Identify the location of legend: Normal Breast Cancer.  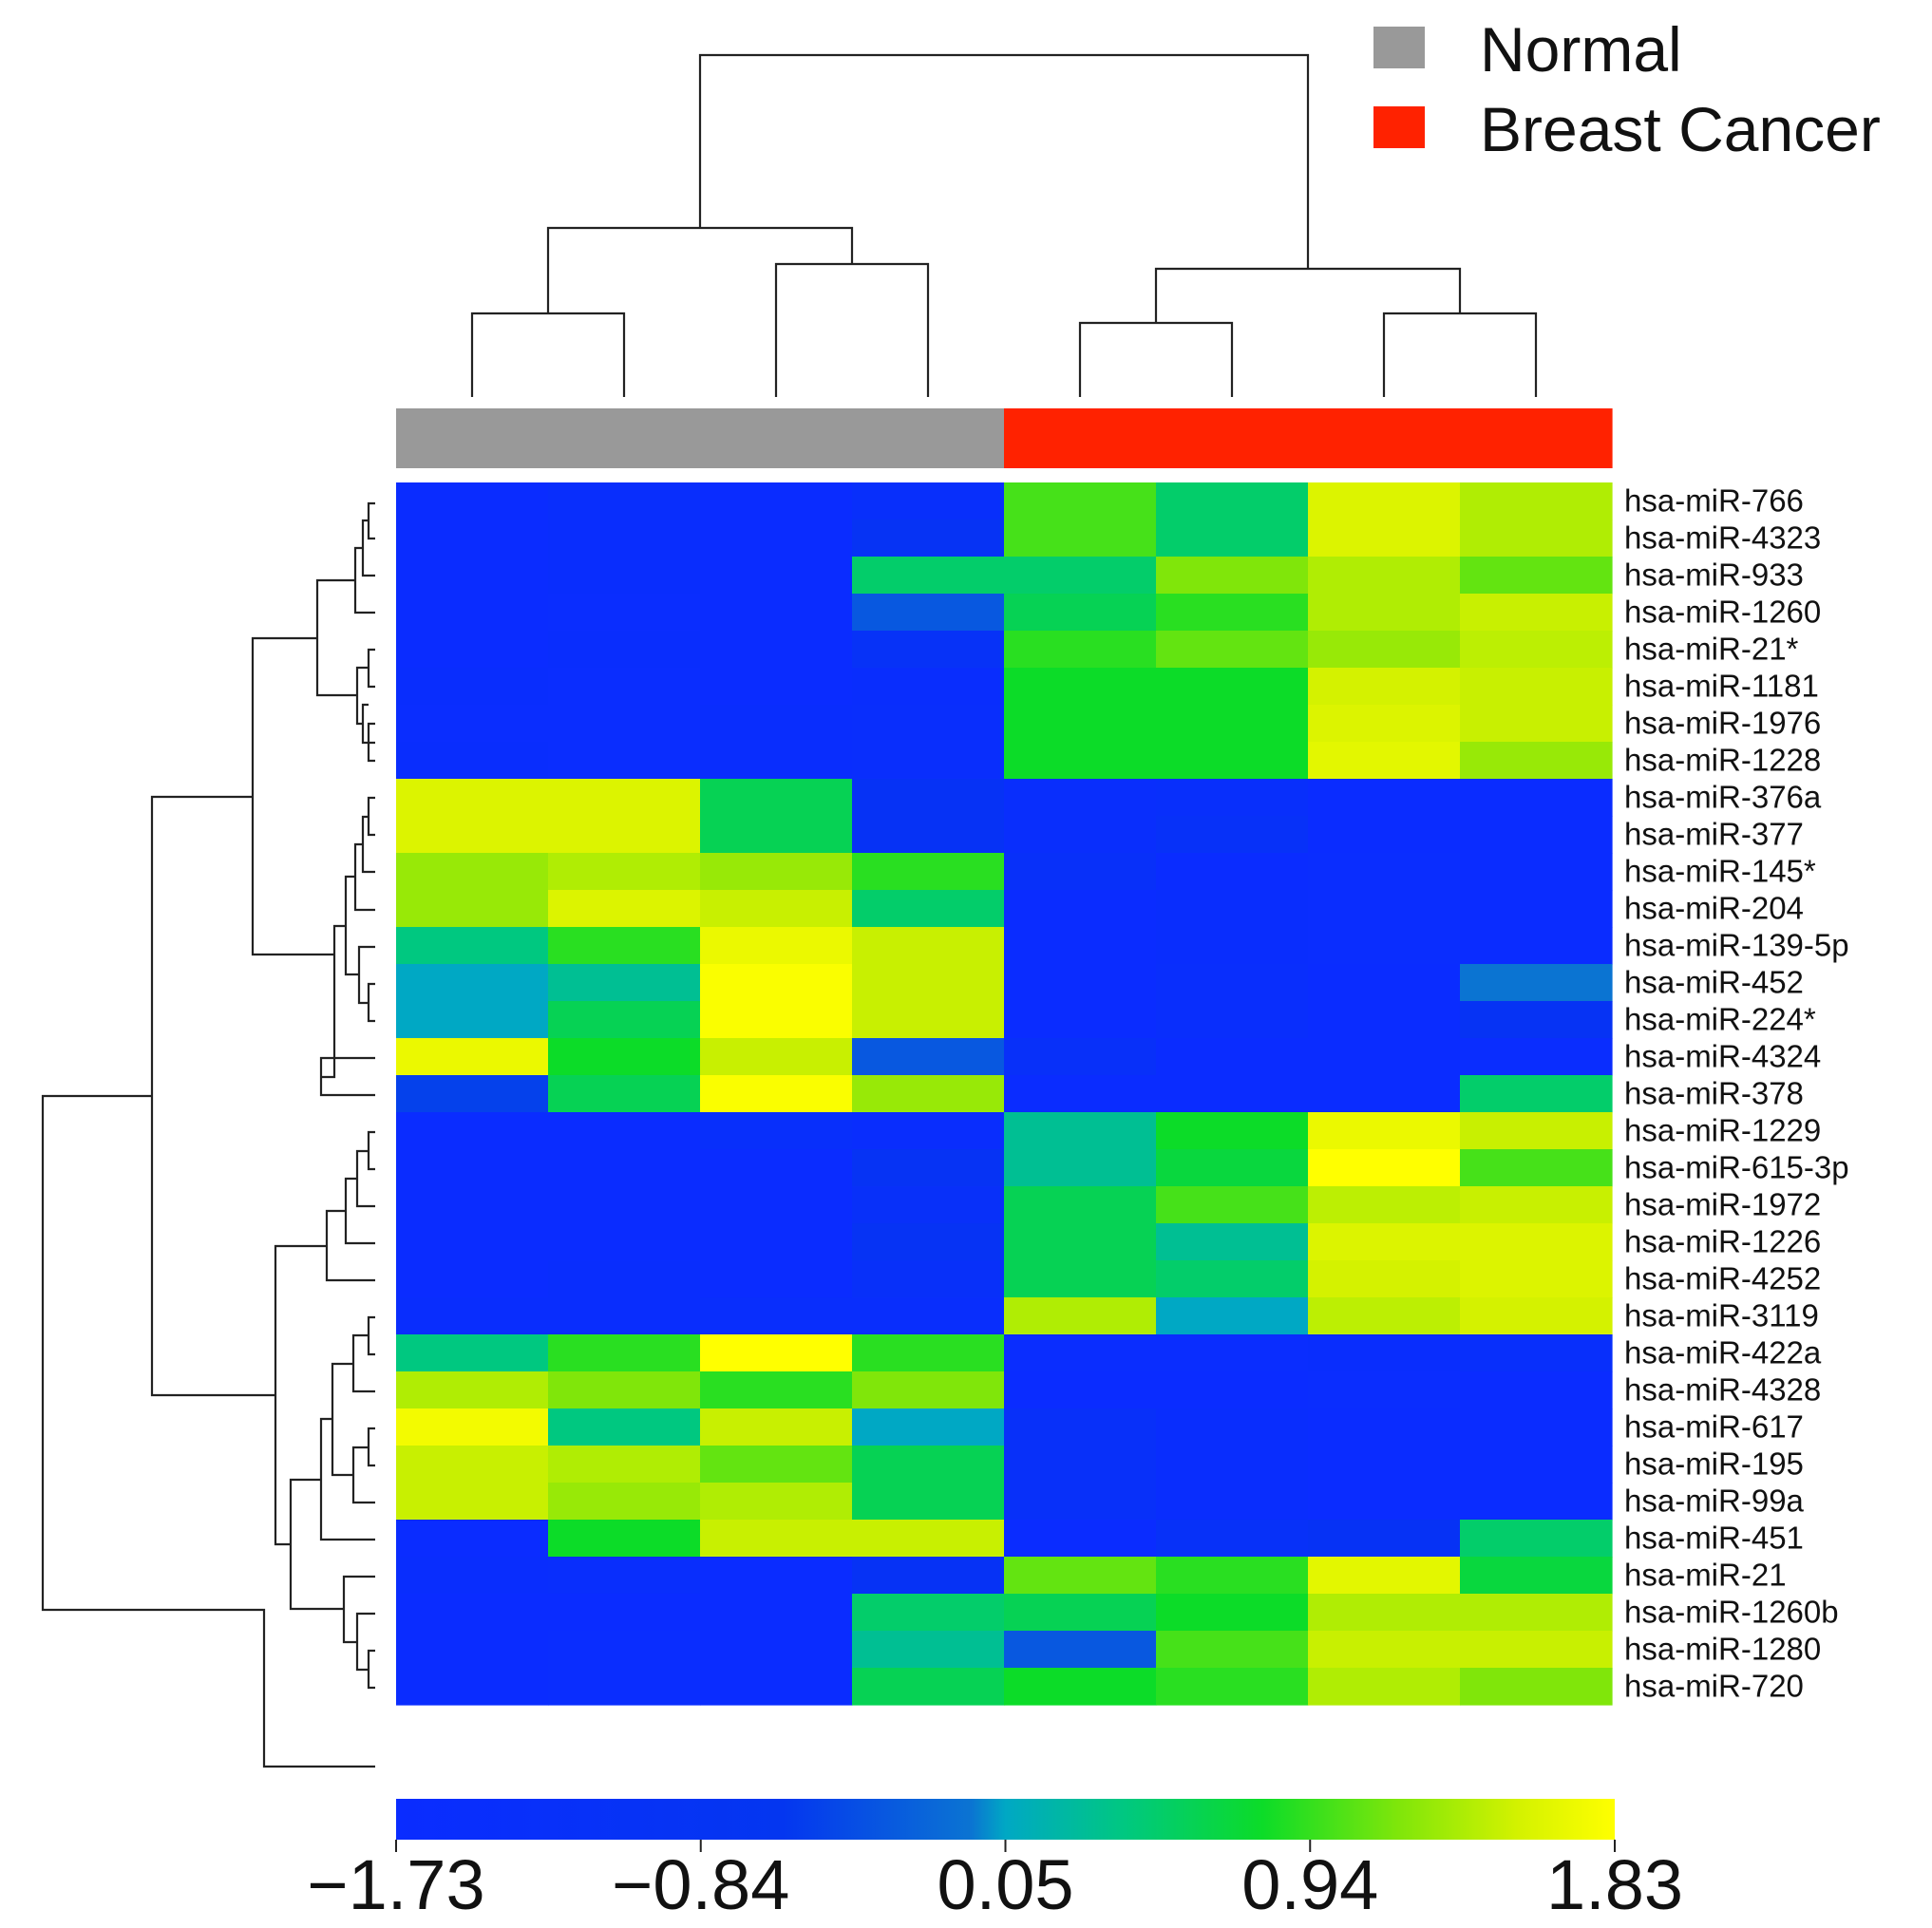
(1627, 89).